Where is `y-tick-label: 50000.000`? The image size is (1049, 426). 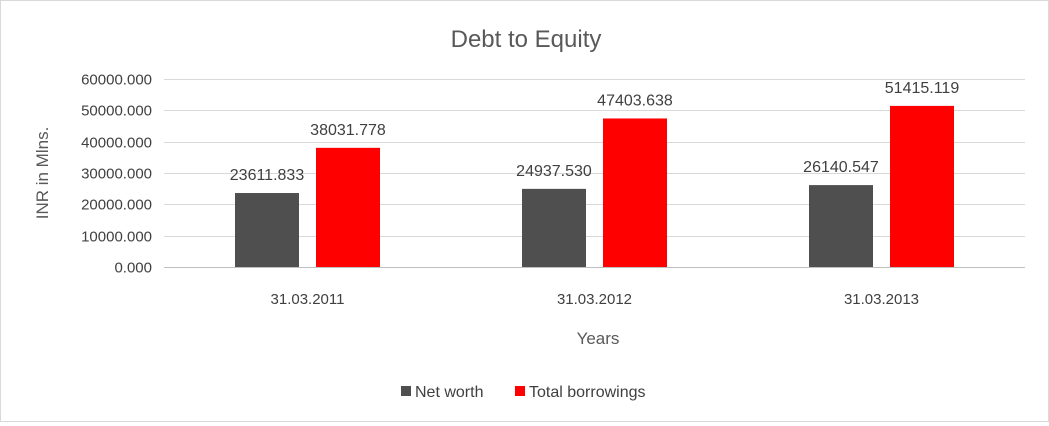 y-tick-label: 50000.000 is located at coordinates (116, 111).